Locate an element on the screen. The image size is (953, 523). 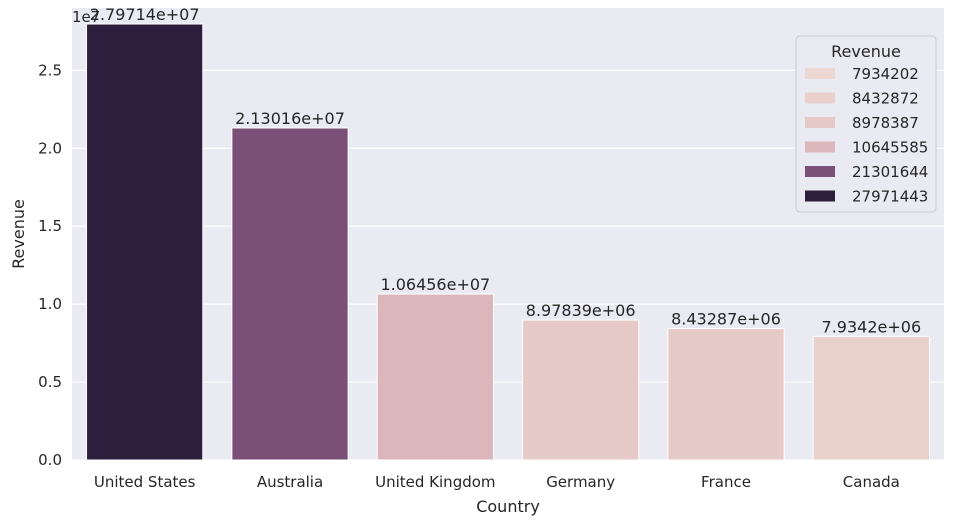
y-tick-label: 1.5 is located at coordinates (50, 226).